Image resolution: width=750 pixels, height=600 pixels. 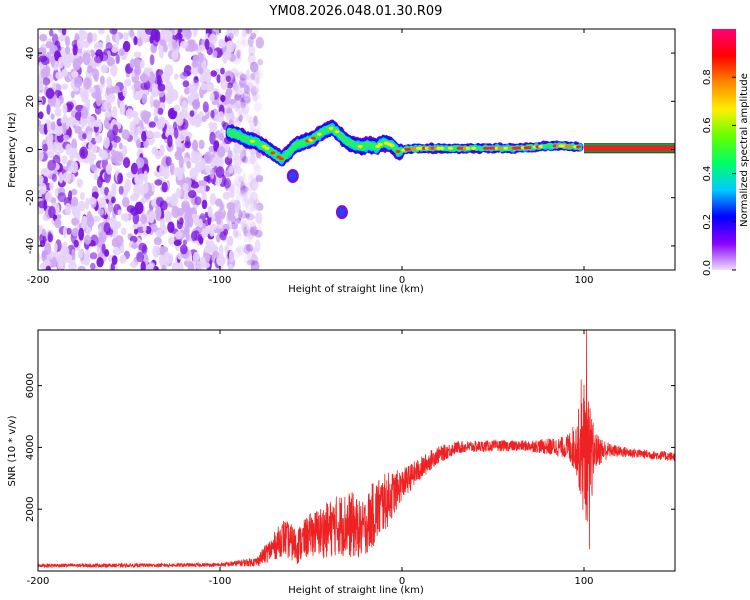 What do you see at coordinates (707, 125) in the screenshot?
I see `colorbar-tick-label: 0.6` at bounding box center [707, 125].